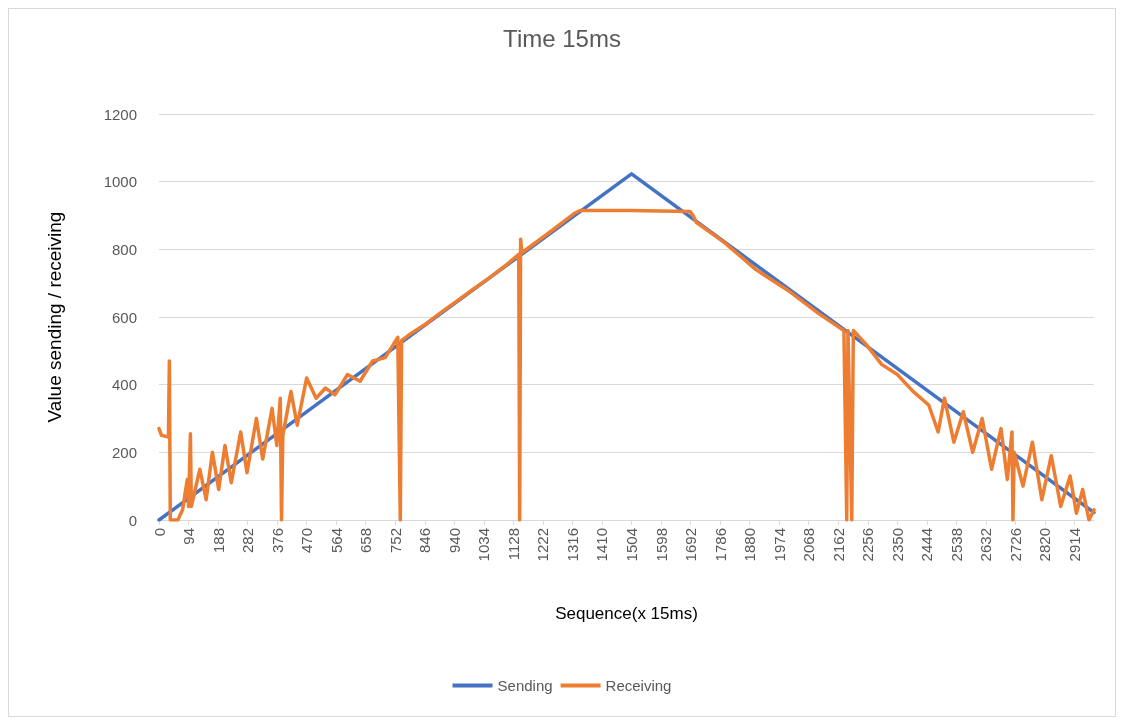 The image size is (1126, 727). What do you see at coordinates (54, 317) in the screenshot?
I see `y-axis-title: Value sending / receiving` at bounding box center [54, 317].